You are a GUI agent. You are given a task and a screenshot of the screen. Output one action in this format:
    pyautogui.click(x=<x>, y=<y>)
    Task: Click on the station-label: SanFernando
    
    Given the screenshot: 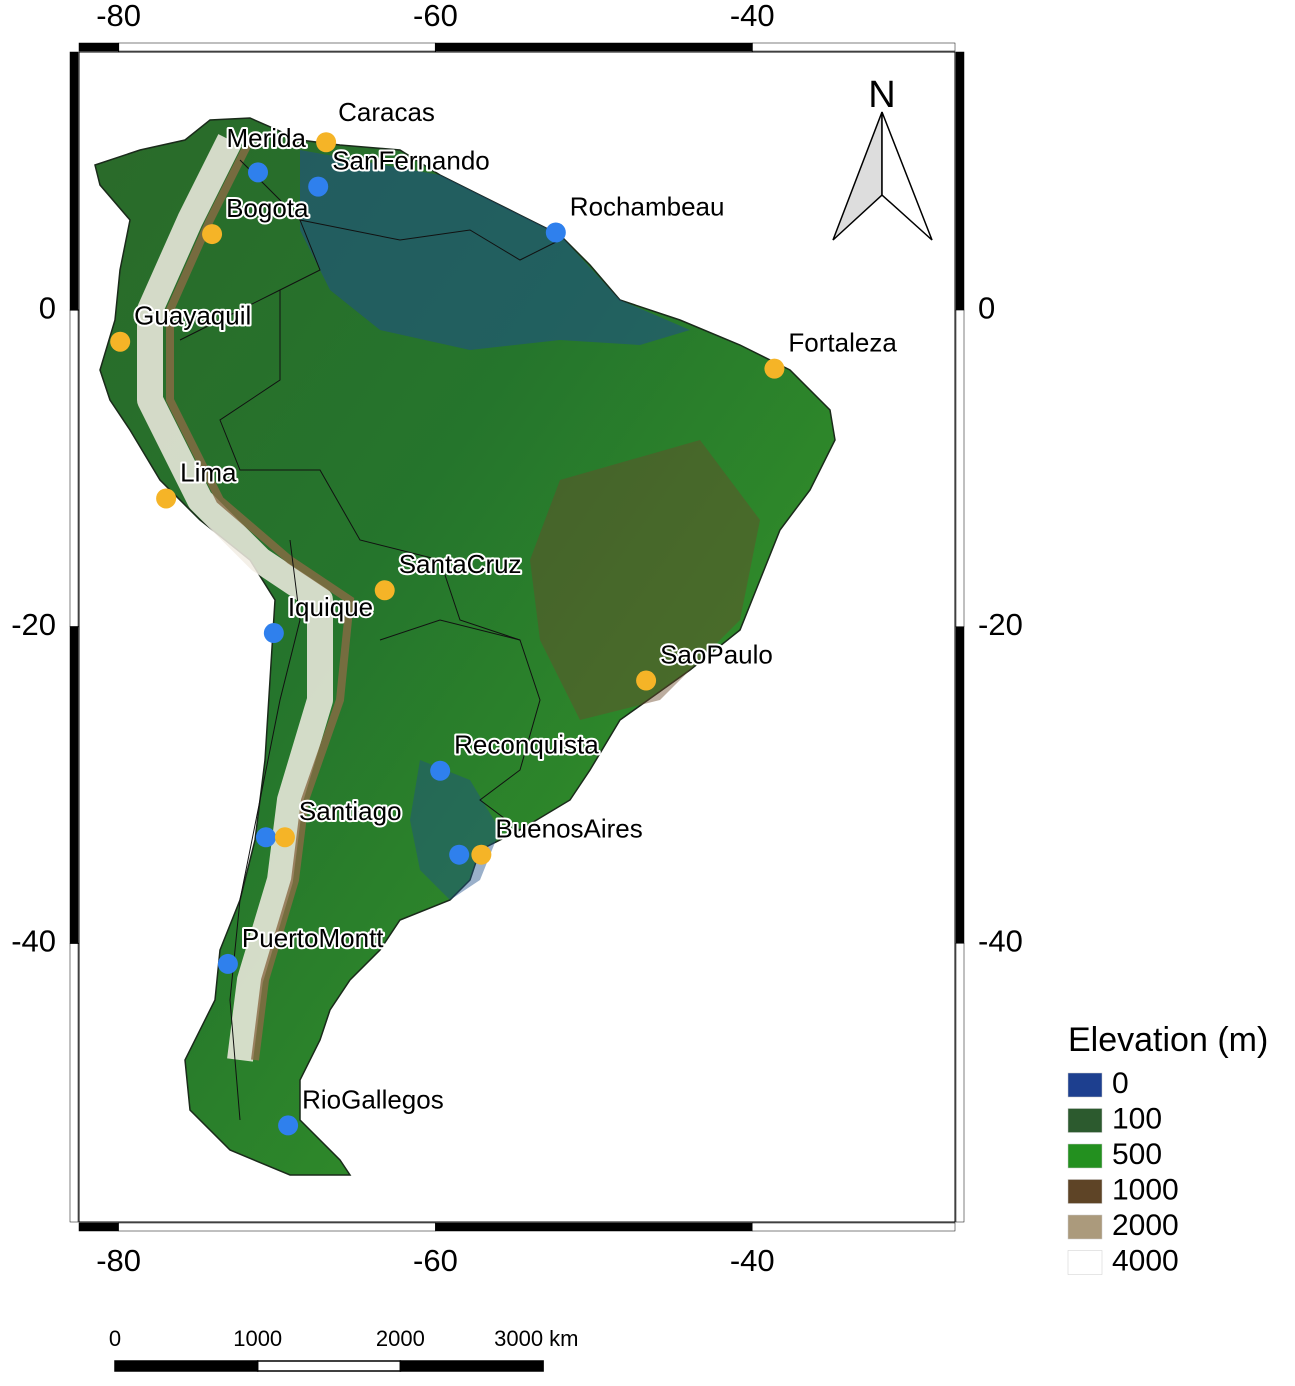 What is the action you would take?
    pyautogui.click(x=411, y=160)
    